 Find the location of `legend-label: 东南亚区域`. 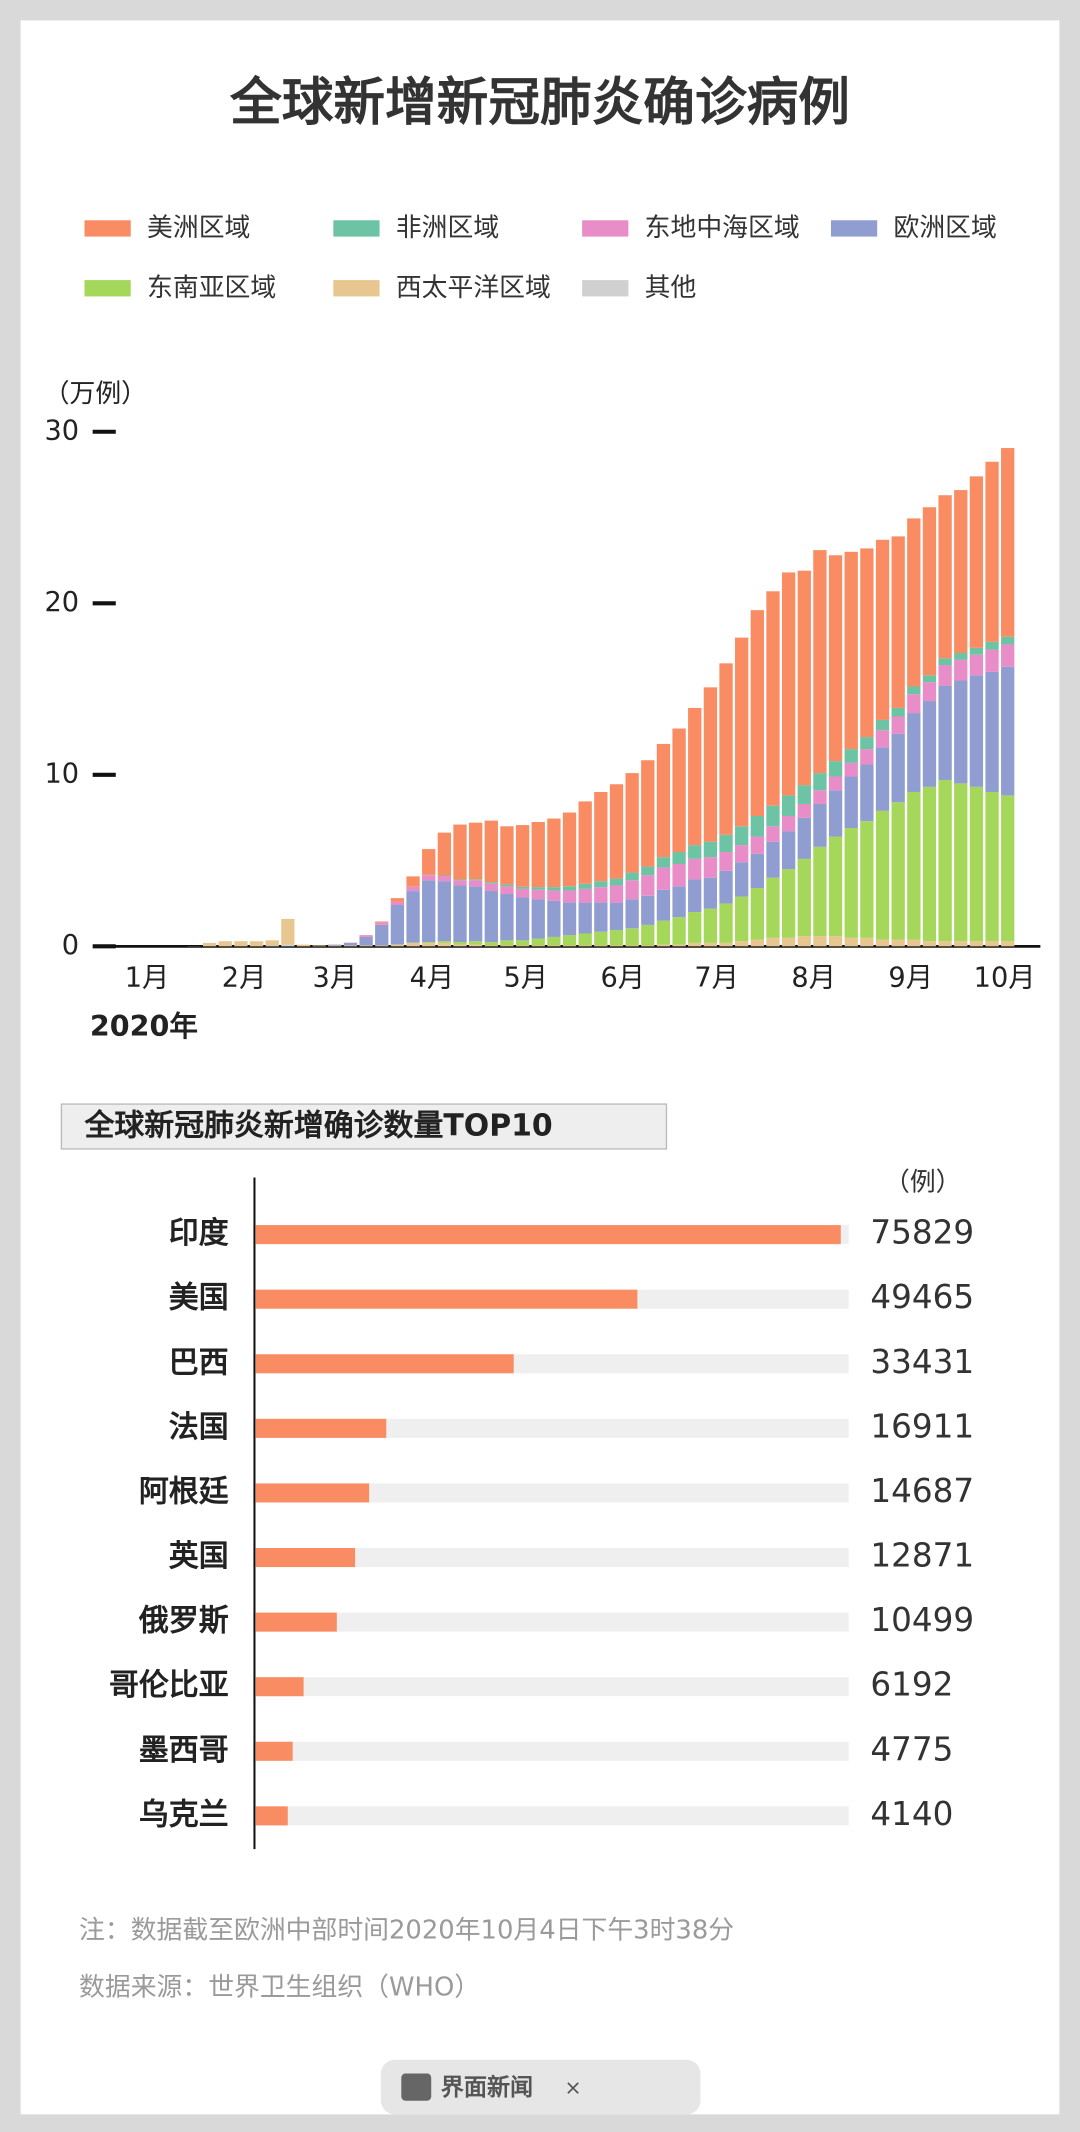

legend-label: 东南亚区域 is located at coordinates (211, 288).